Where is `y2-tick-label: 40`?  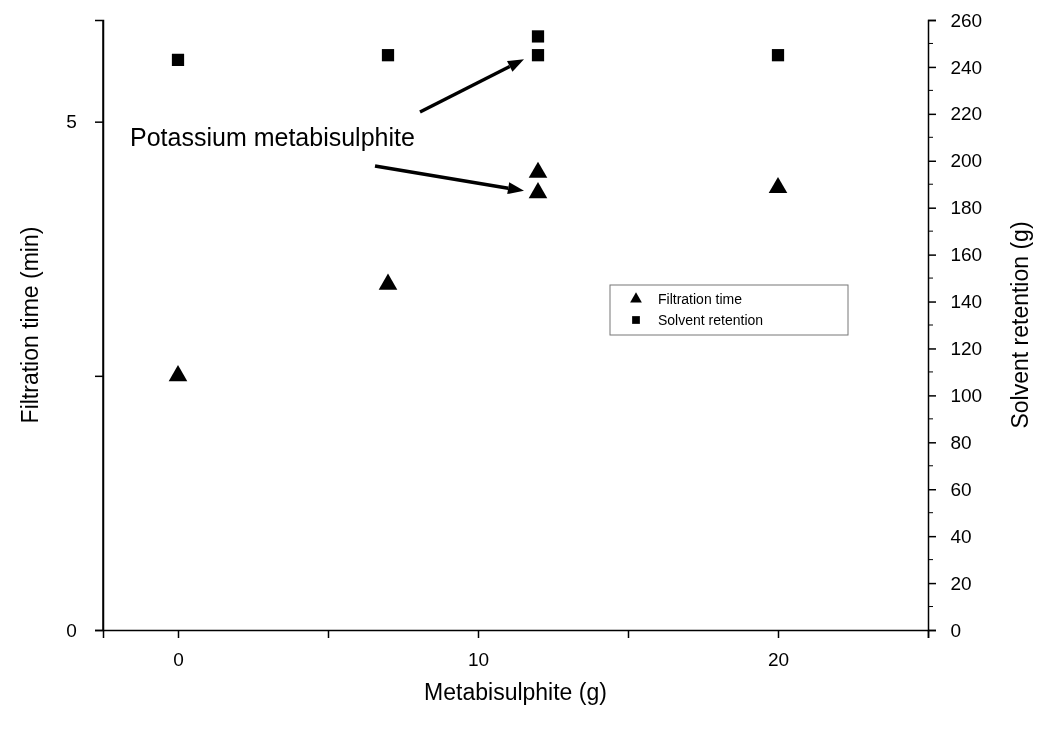
y2-tick-label: 40 is located at coordinates (961, 536).